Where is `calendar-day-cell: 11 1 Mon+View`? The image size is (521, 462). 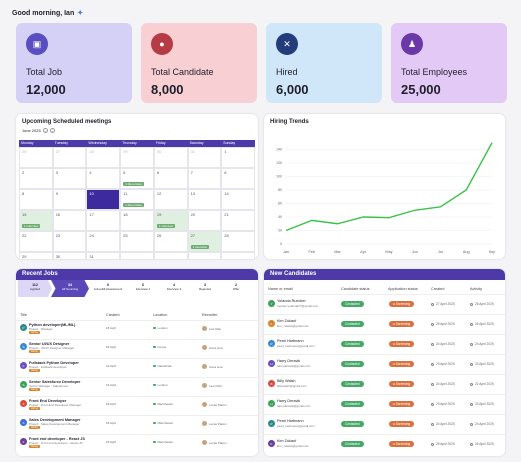
calendar-day-cell: 11 1 Mon+View is located at coordinates (137, 199).